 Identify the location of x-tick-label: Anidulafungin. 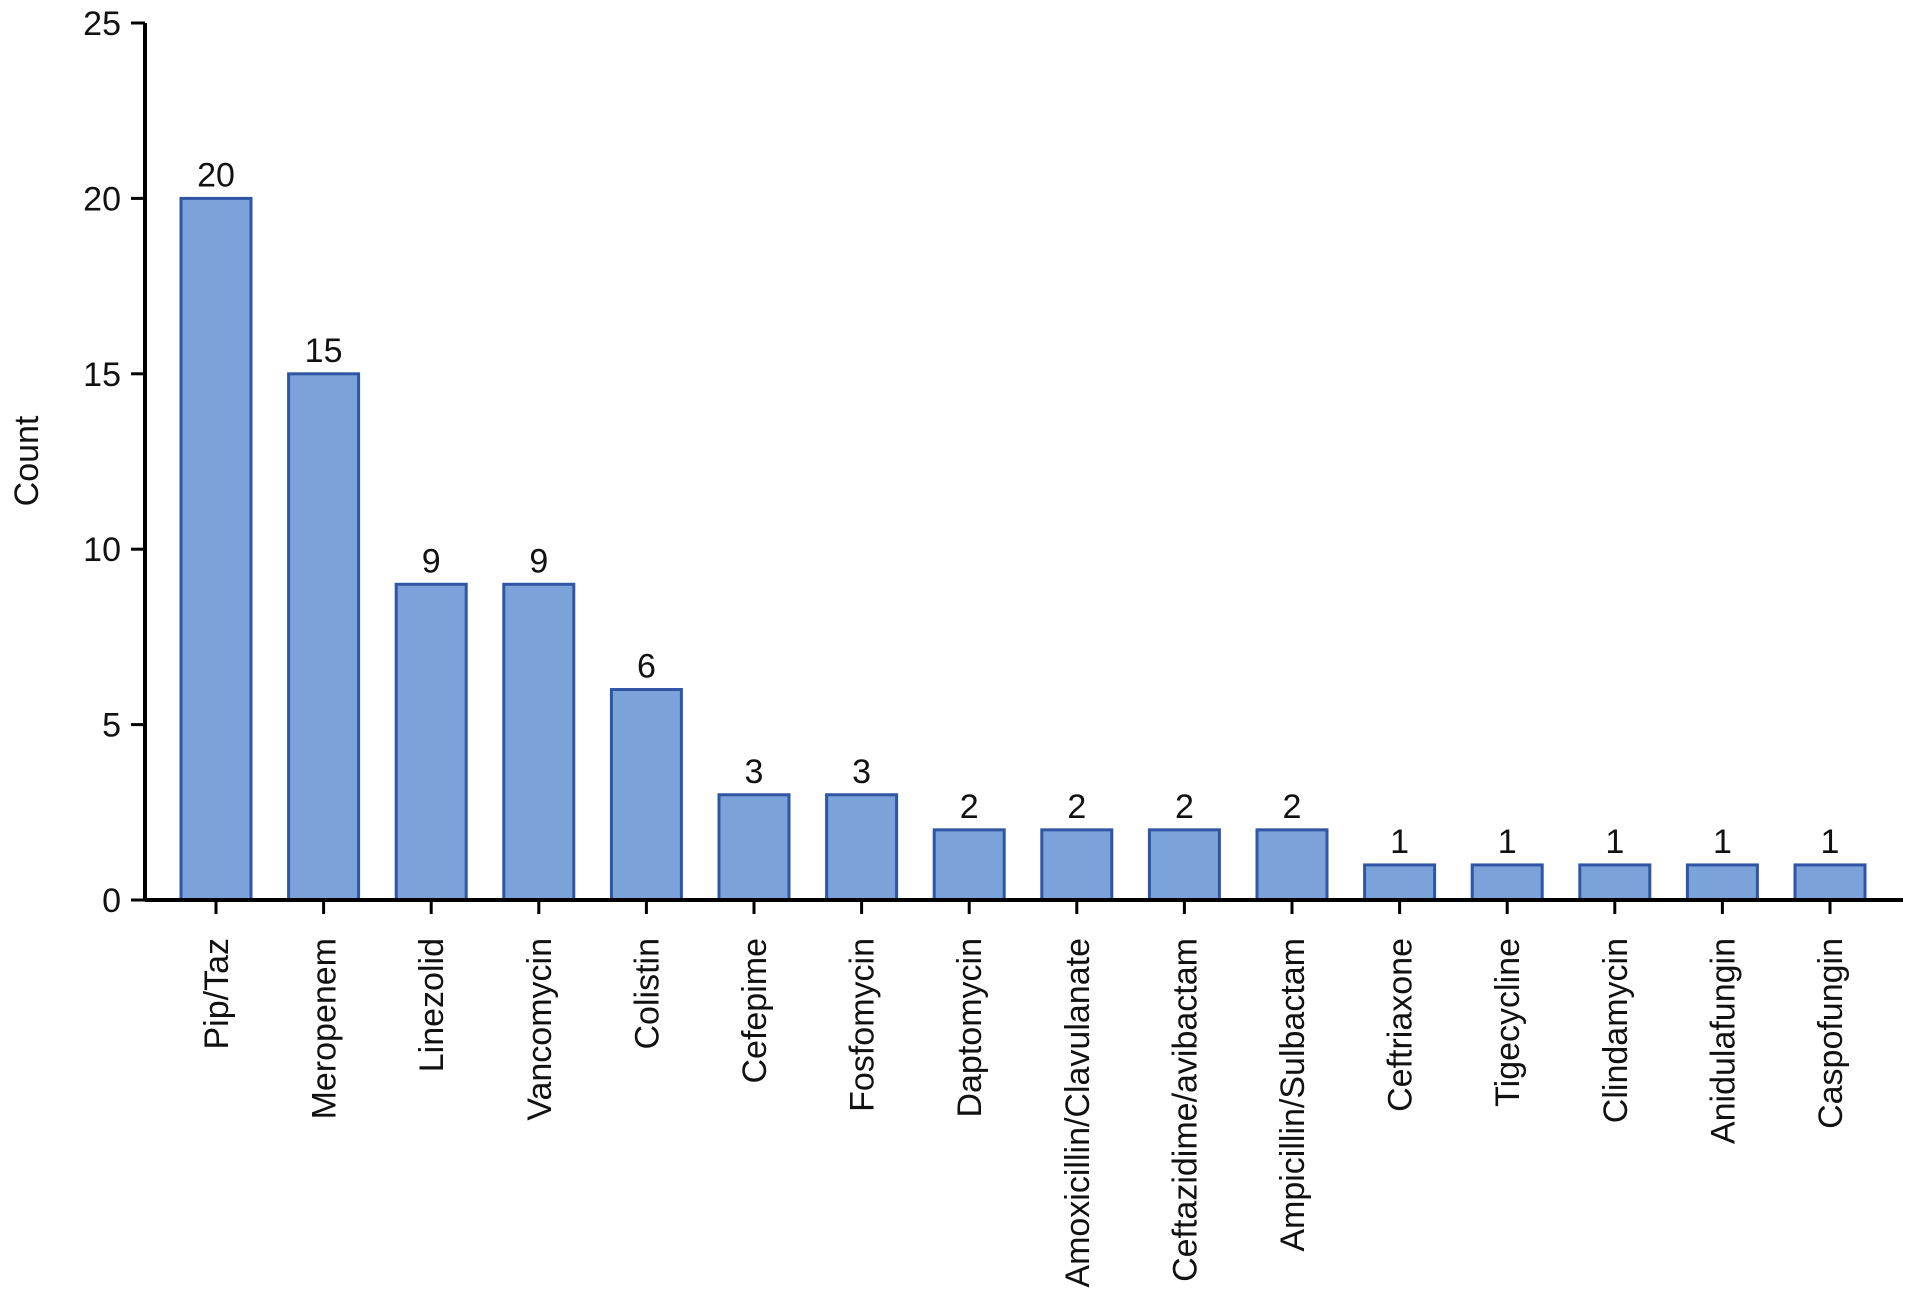
(1723, 1041).